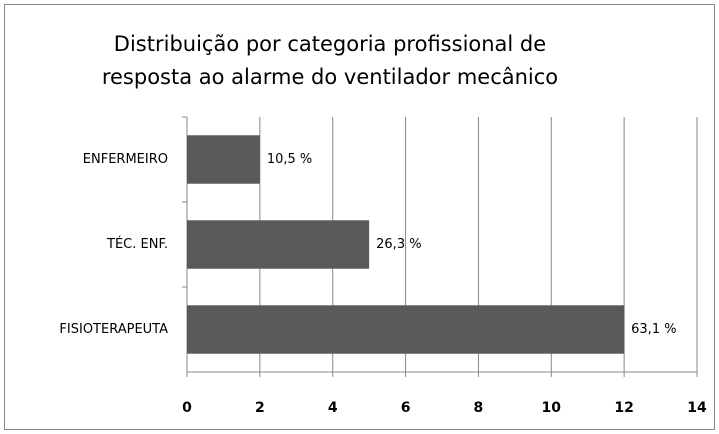  I want to click on x-tick-label: 12, so click(623, 408).